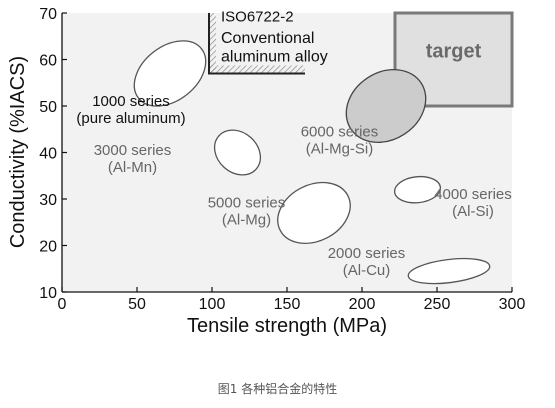 The height and width of the screenshot is (408, 555). What do you see at coordinates (256, 69) in the screenshot?
I see `iso-hatch-horizontal` at bounding box center [256, 69].